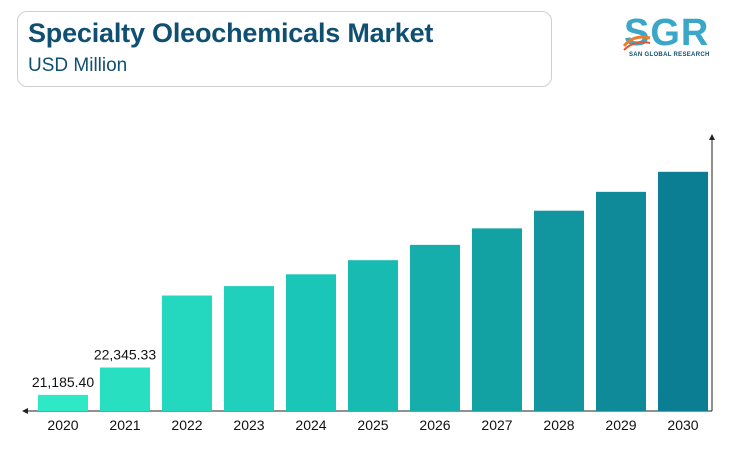  Describe the element at coordinates (78, 65) in the screenshot. I see `chart-subtitle: USD Million` at that location.